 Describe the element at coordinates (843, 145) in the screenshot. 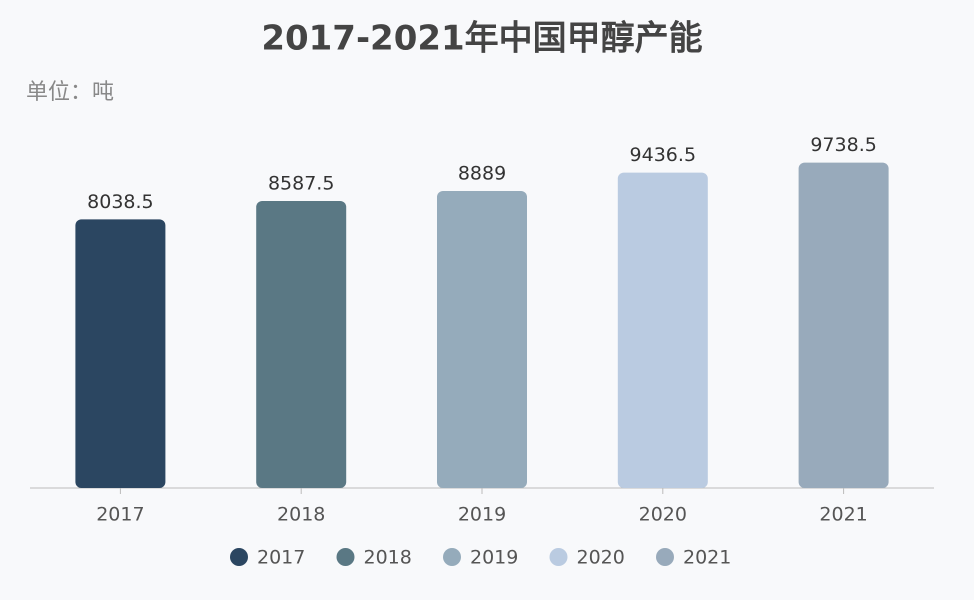

I see `data-label: 9738.5` at that location.